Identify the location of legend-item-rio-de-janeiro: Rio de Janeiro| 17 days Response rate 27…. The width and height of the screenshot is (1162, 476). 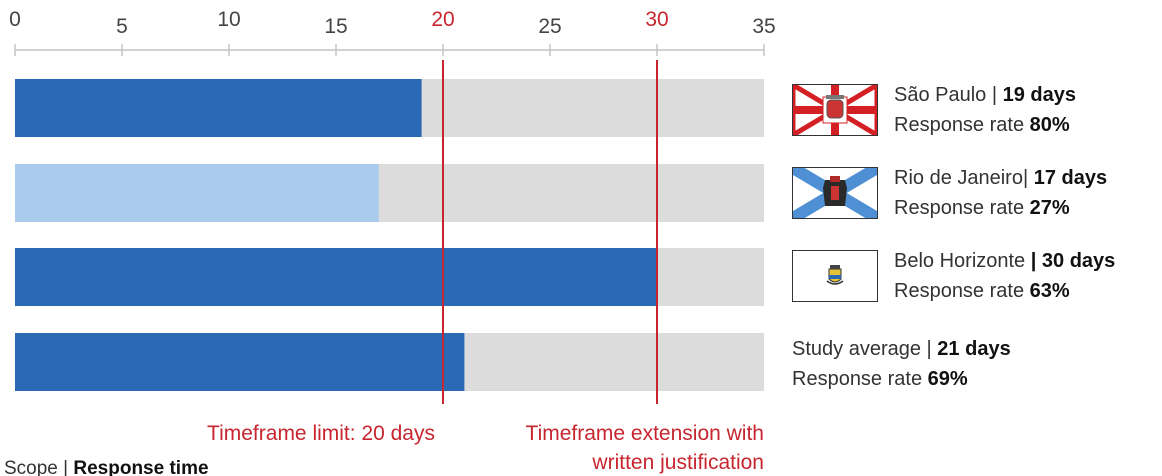
(977, 193).